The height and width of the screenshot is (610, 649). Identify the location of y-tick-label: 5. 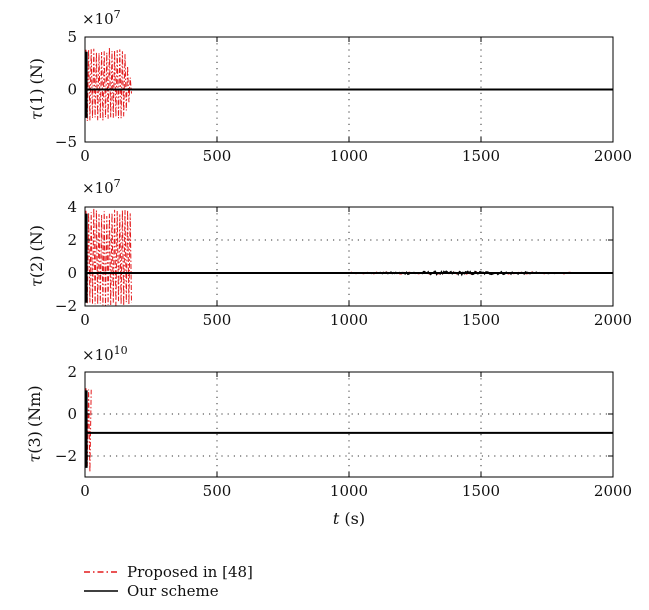
(72, 37).